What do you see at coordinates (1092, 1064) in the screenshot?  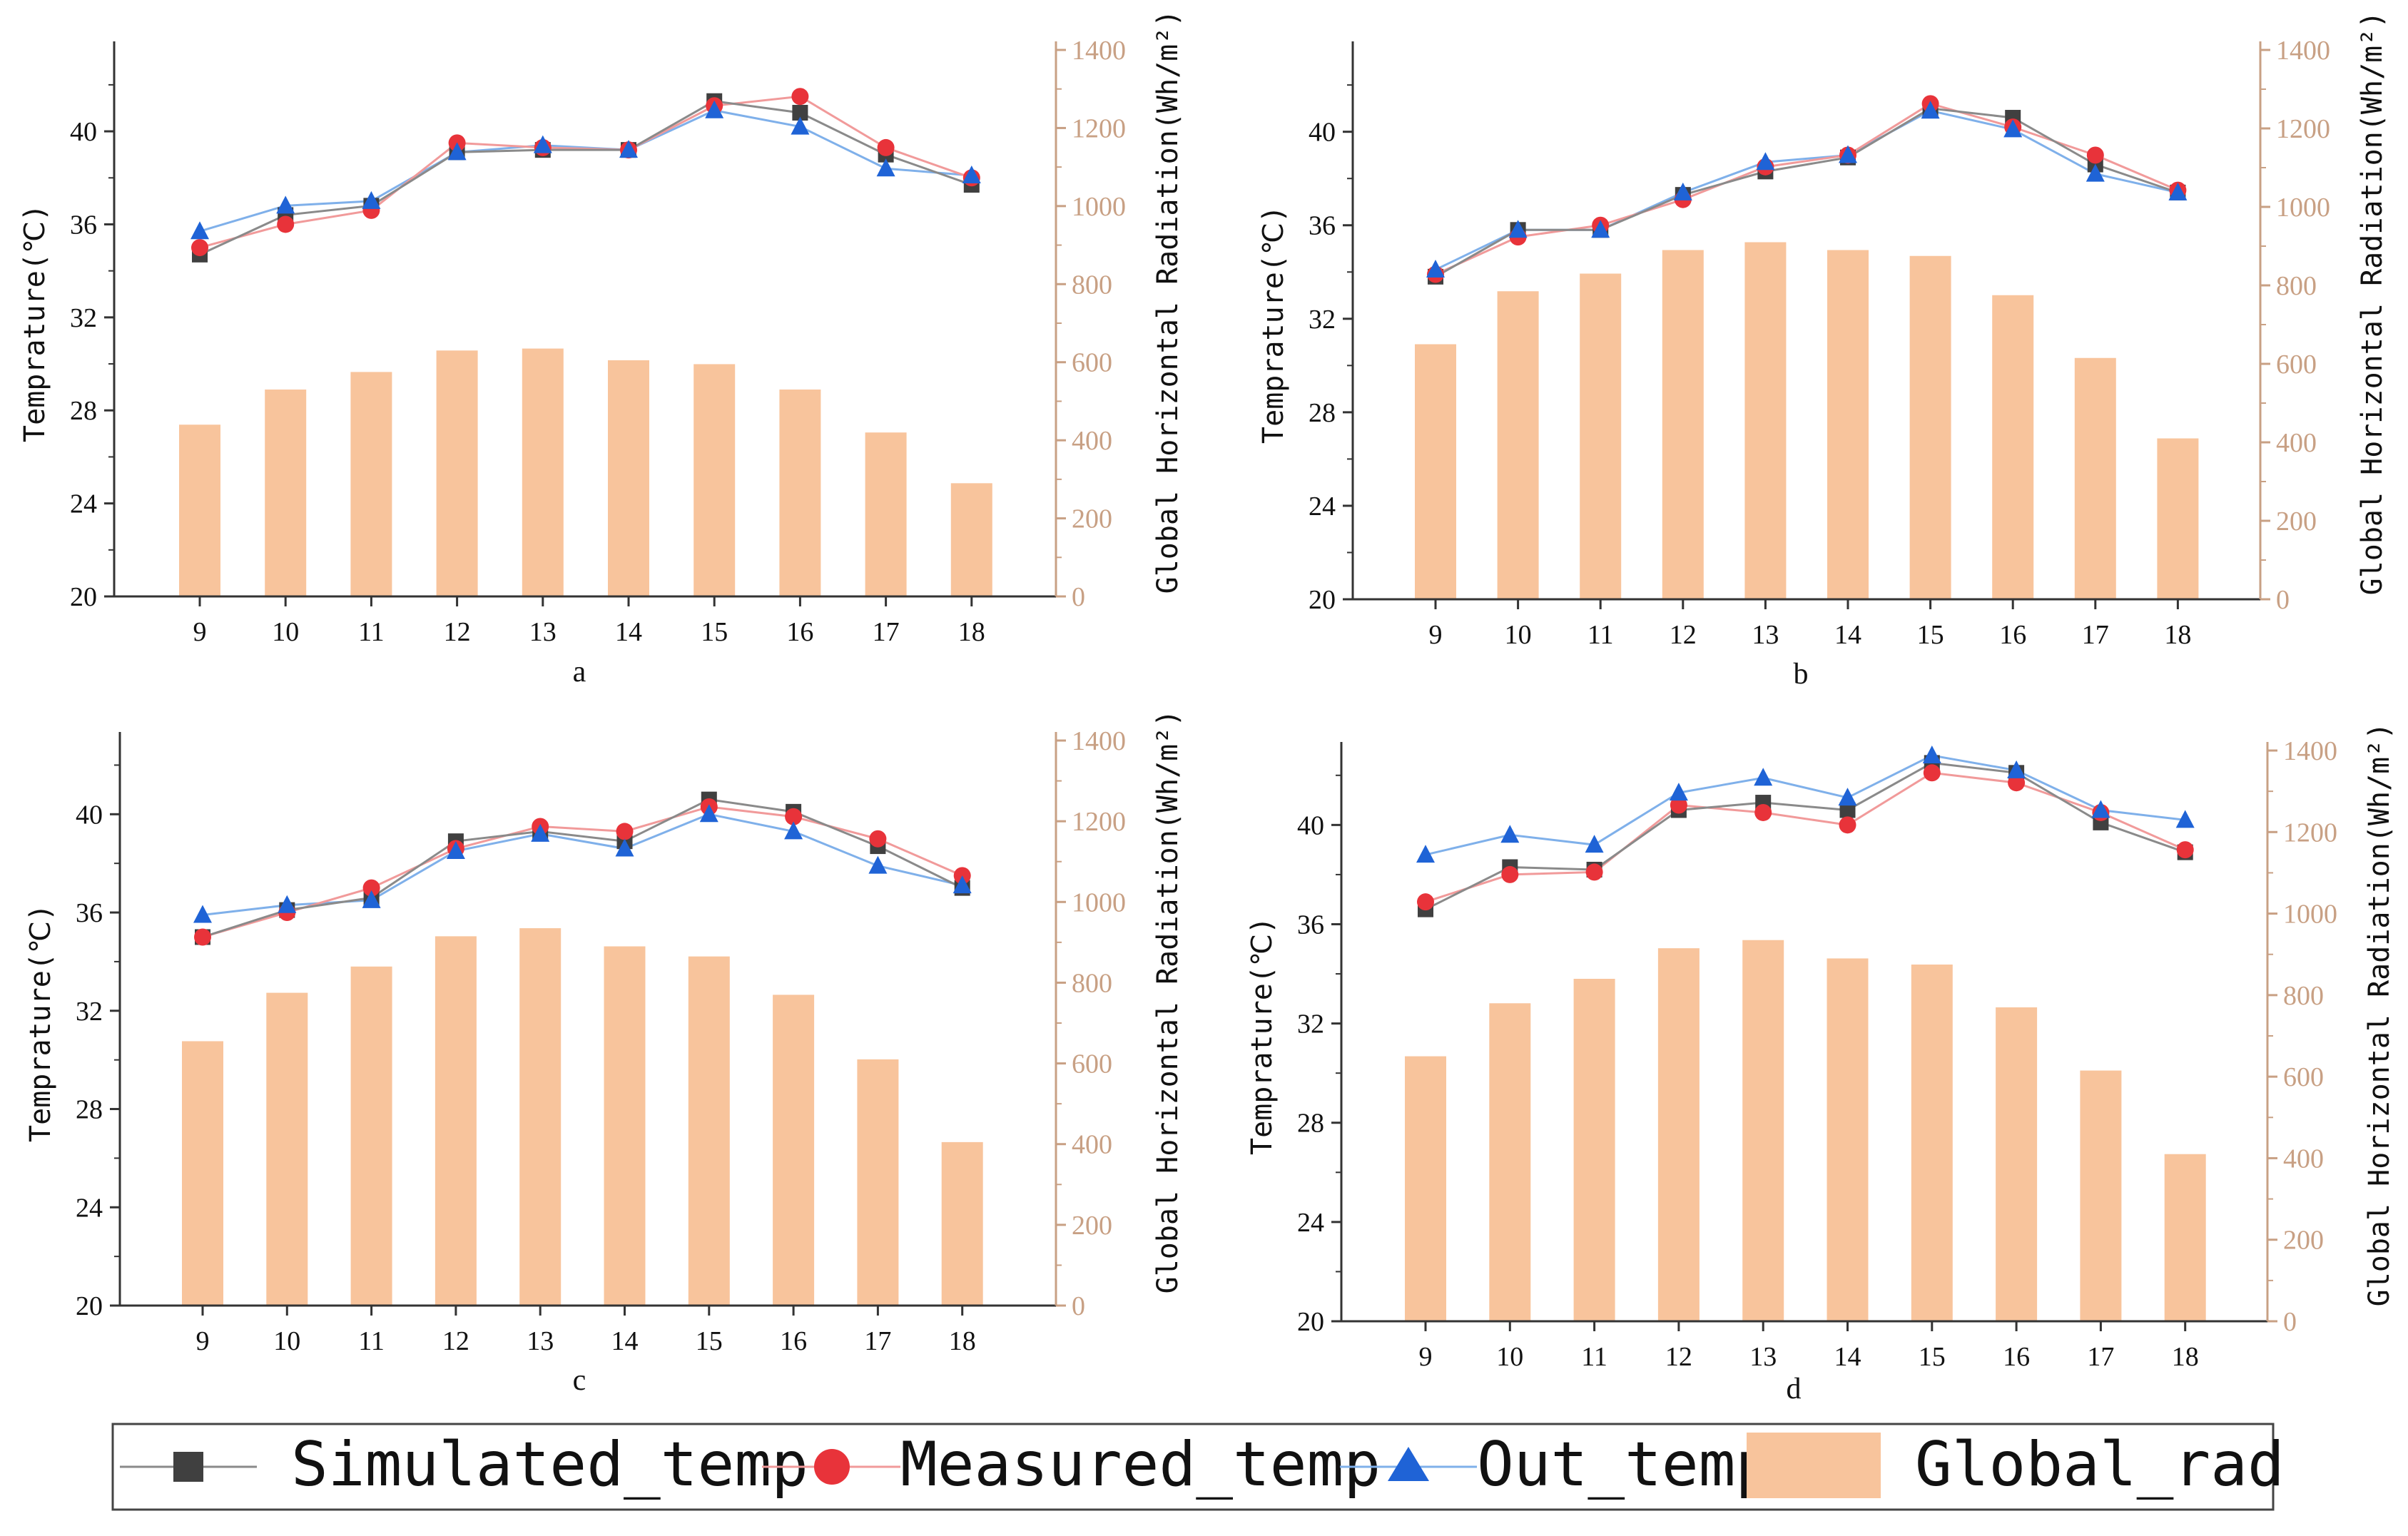 I see `y-right-tick-label-c-600: 600` at bounding box center [1092, 1064].